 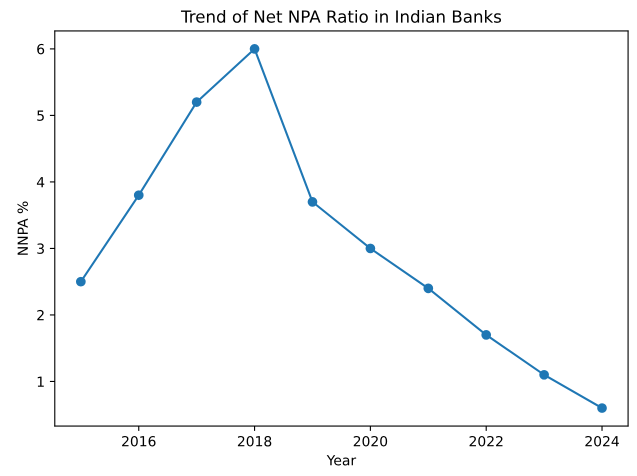 I want to click on y-tick-label: 4, so click(x=40, y=182).